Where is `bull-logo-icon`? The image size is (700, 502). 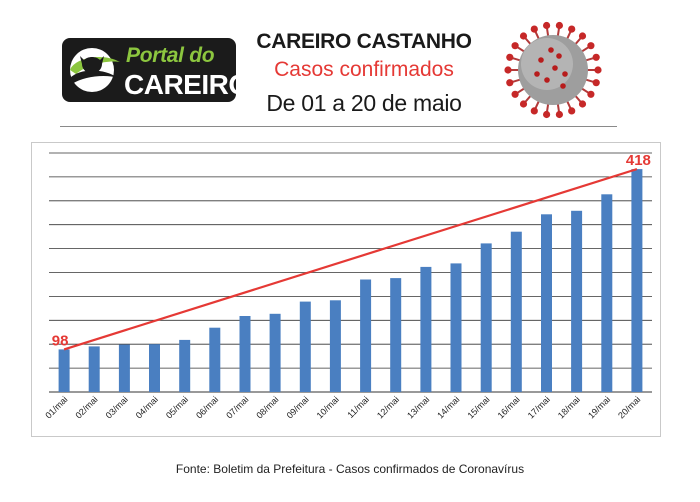 bull-logo-icon is located at coordinates (95, 70).